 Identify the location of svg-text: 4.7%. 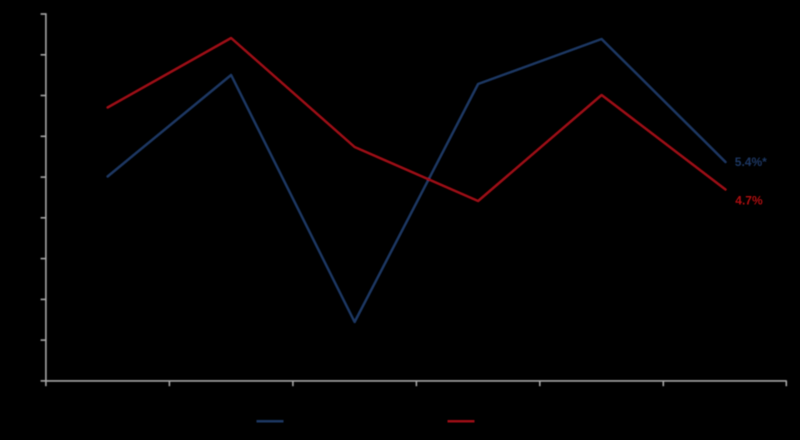
(749, 201).